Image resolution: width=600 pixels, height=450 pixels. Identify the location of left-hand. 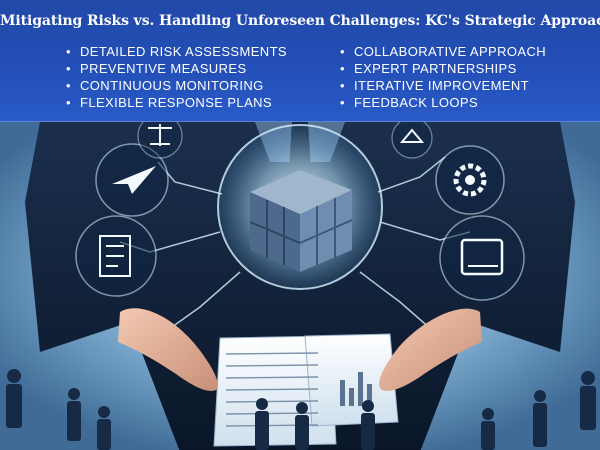
(168, 349).